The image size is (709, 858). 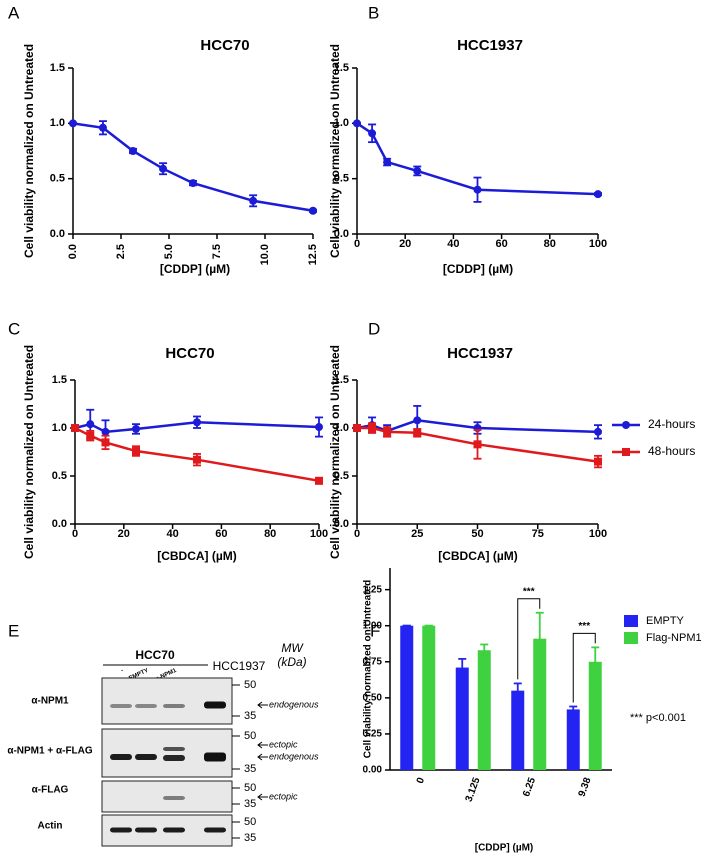 What do you see at coordinates (217, 251) in the screenshot?
I see `x-tick-label: 7.5` at bounding box center [217, 251].